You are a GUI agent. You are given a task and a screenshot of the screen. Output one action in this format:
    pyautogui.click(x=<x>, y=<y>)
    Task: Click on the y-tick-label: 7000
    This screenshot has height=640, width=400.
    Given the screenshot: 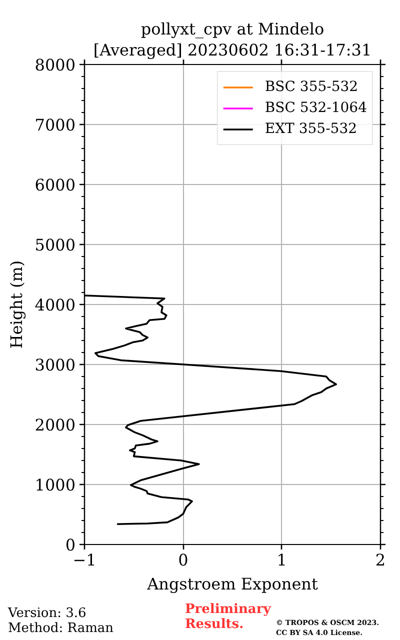 What is the action you would take?
    pyautogui.click(x=55, y=125)
    